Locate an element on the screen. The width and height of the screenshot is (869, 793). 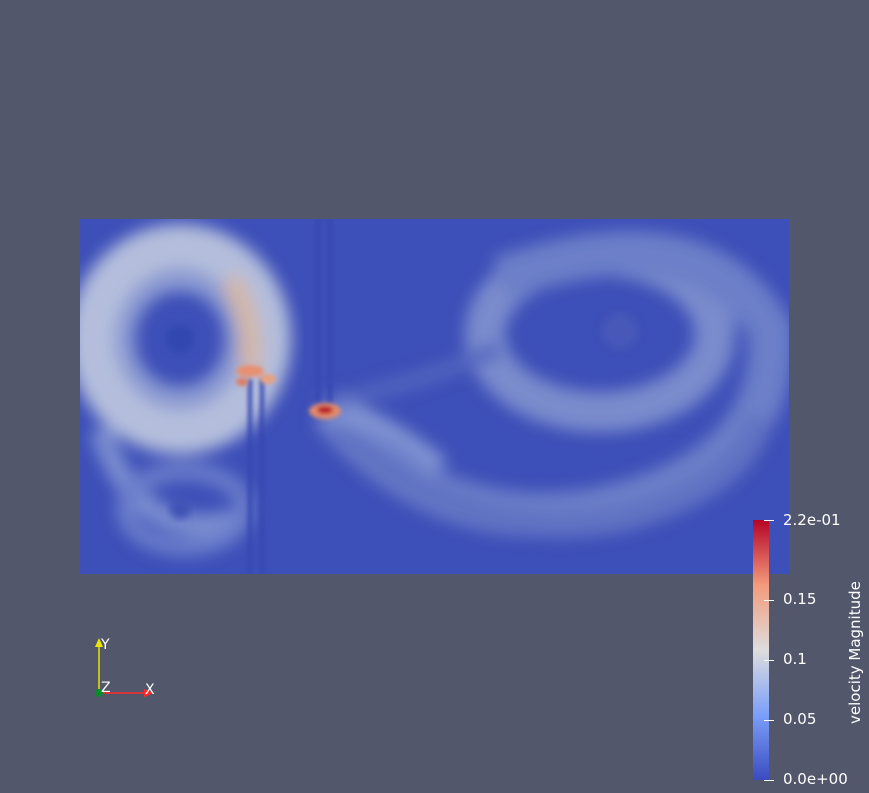
colorbar-legend: 2.2e-01 0.15 0.1 0.05 0.0e+00 is located at coordinates (810, 650).